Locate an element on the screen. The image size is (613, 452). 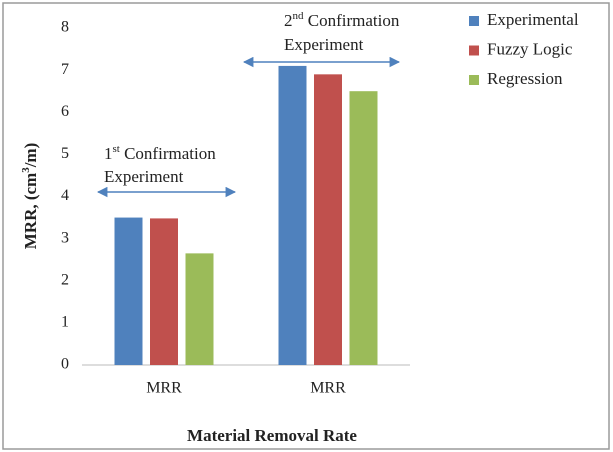
x-axis-title: Material Removal Rate is located at coordinates (272, 435).